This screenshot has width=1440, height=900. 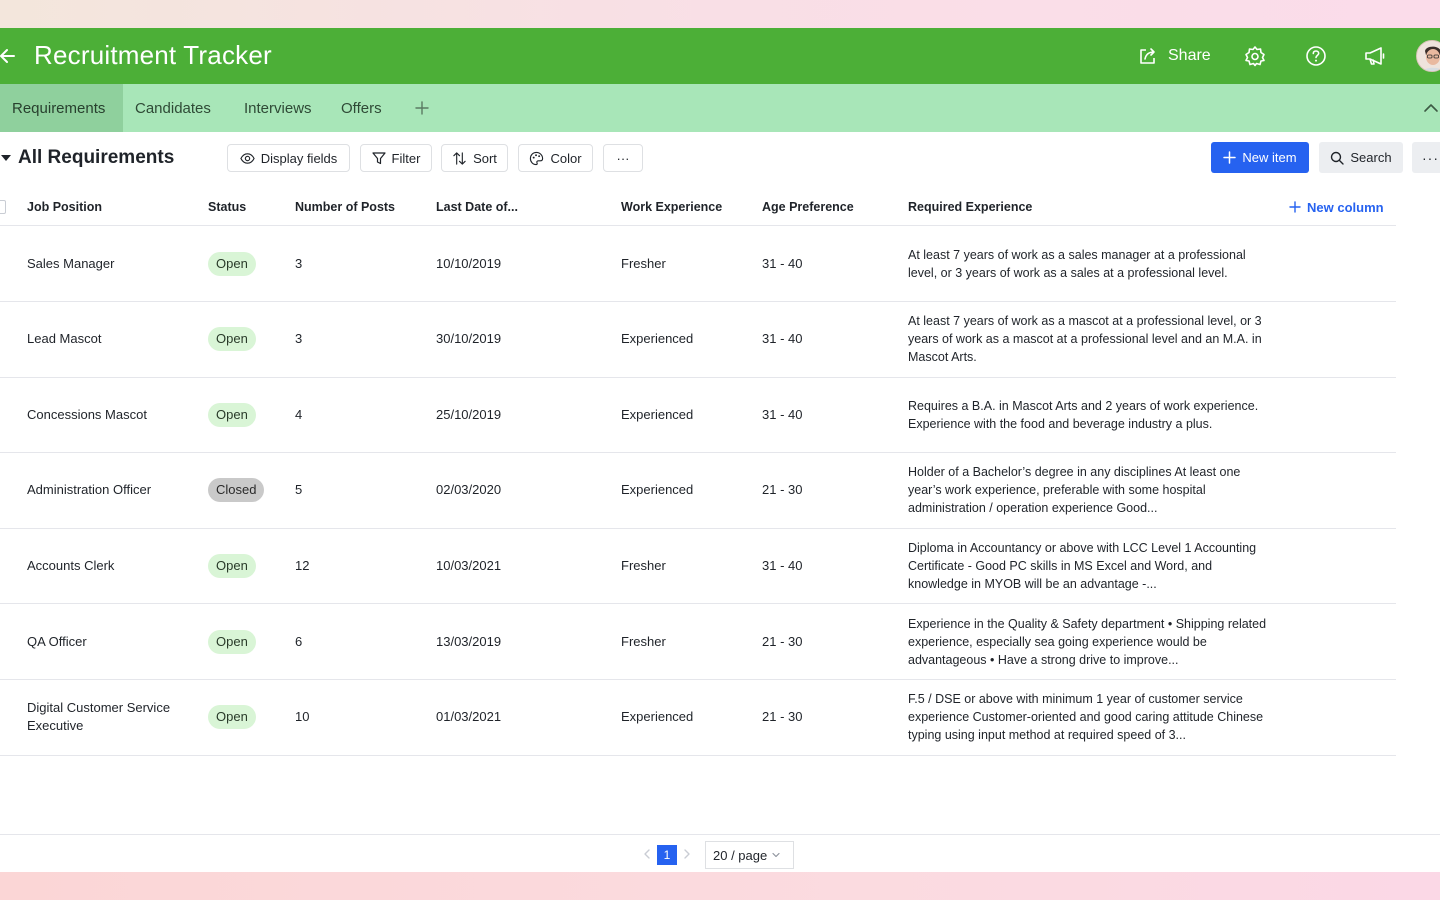 I want to click on column-header-status: Status, so click(x=227, y=207).